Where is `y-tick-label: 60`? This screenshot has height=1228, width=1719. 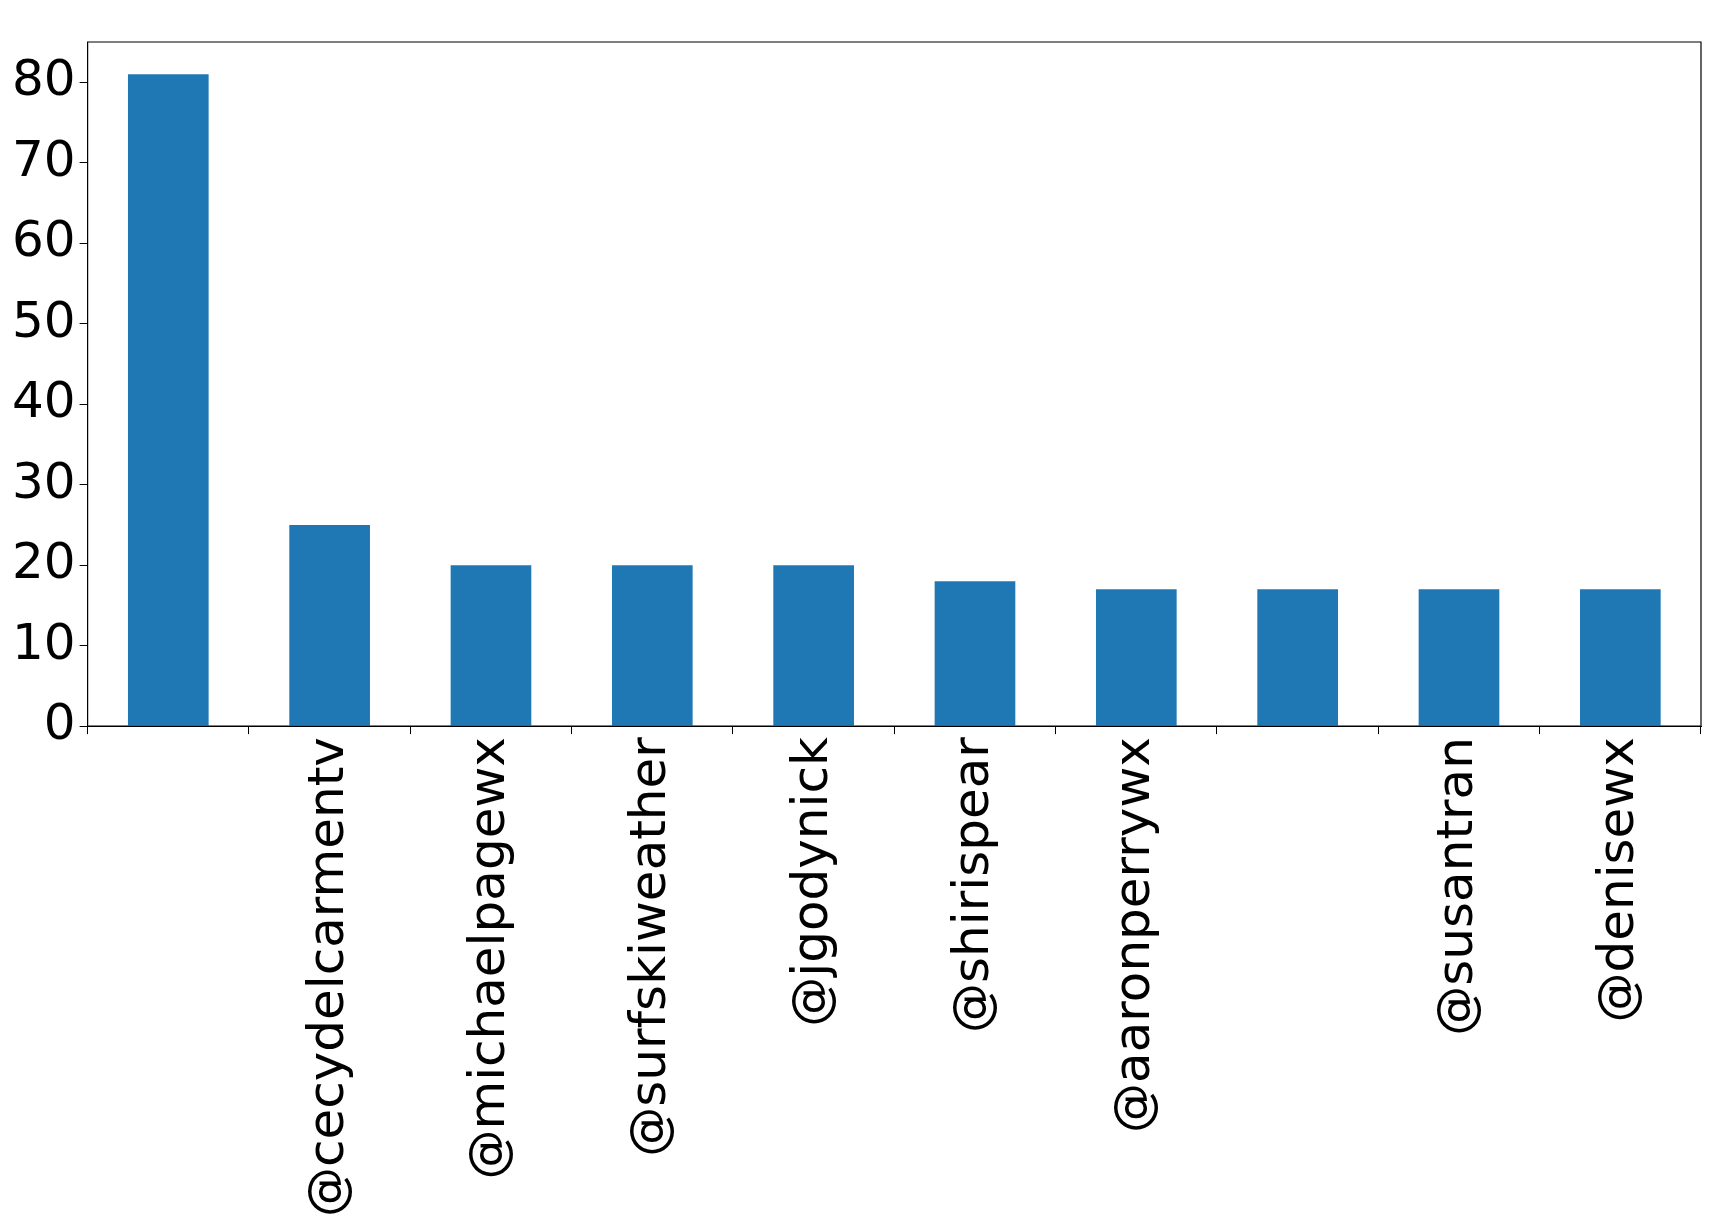
y-tick-label: 60 is located at coordinates (44, 239).